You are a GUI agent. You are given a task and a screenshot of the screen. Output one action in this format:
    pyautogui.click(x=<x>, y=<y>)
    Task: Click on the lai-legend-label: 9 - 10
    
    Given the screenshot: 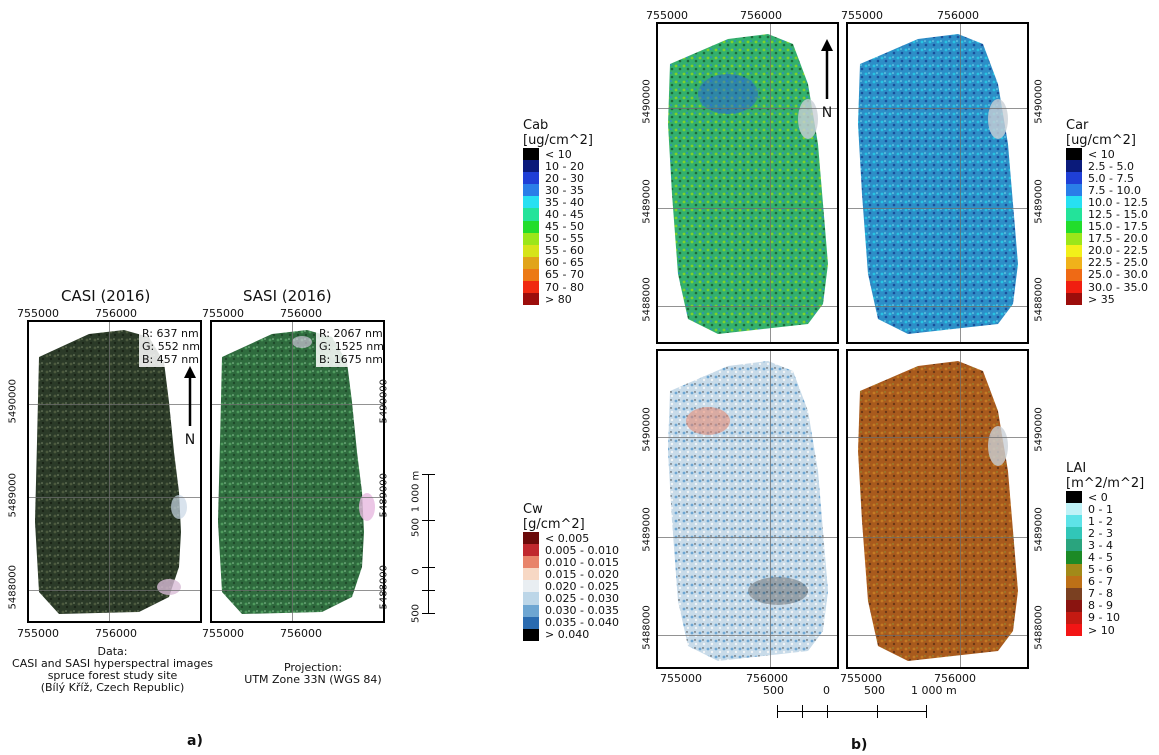 What is the action you would take?
    pyautogui.click(x=1104, y=618)
    